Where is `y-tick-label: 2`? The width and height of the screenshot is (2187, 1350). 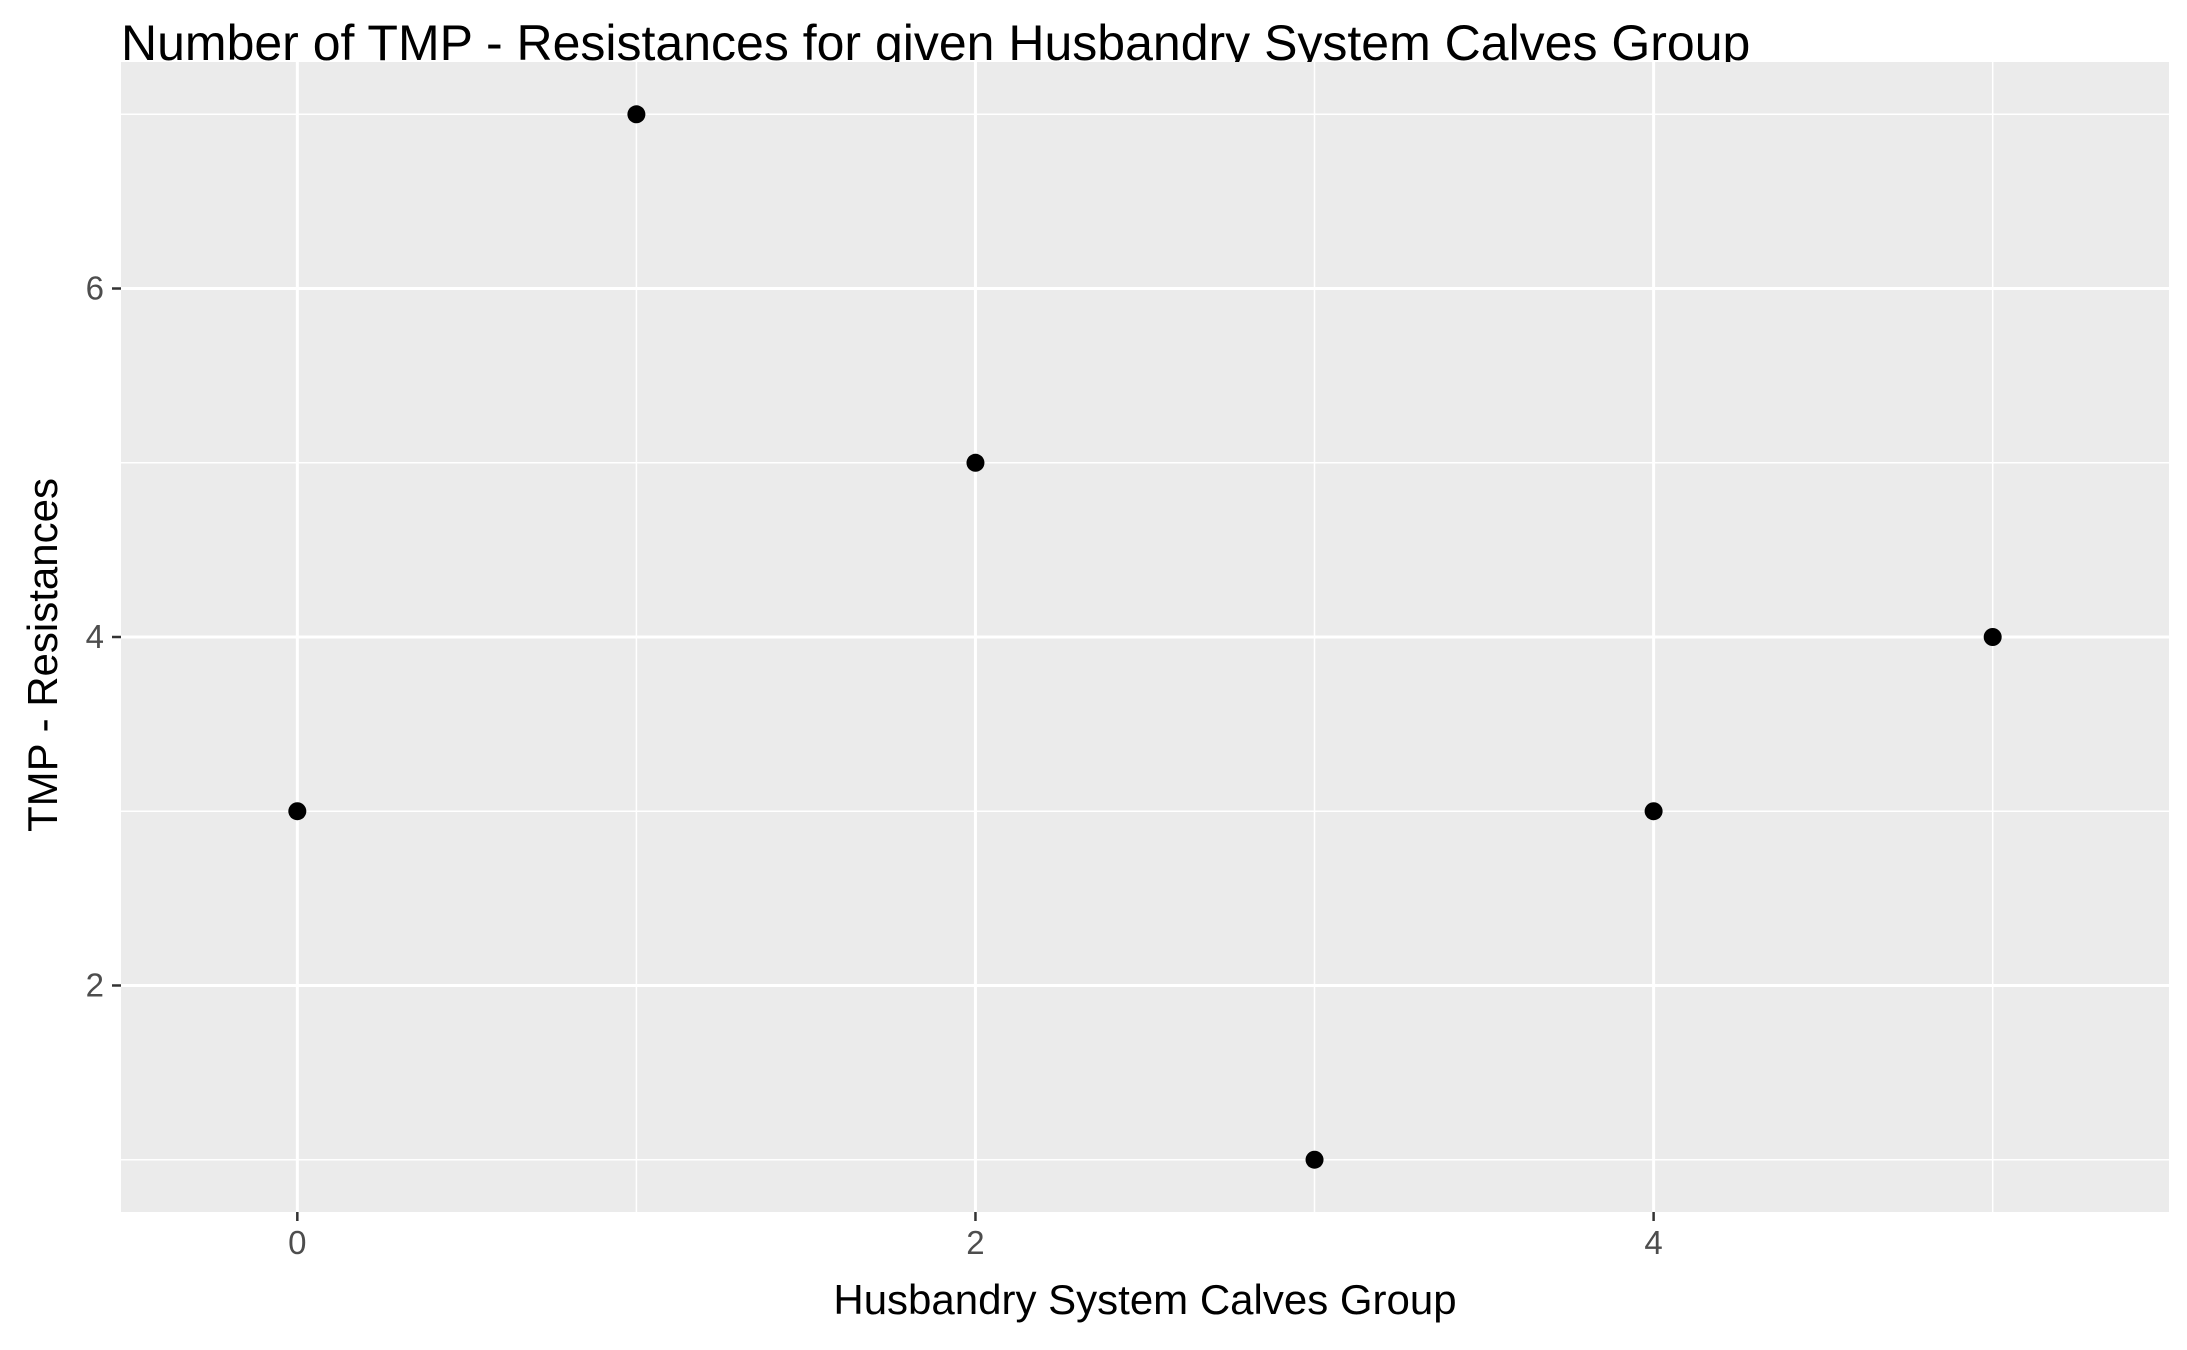
y-tick-label: 2 is located at coordinates (95, 984).